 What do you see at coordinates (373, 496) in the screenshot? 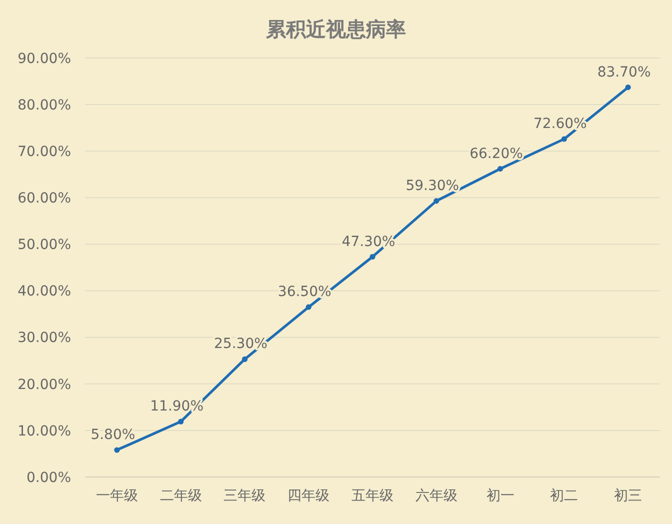
I see `x-tick-label: 五年级` at bounding box center [373, 496].